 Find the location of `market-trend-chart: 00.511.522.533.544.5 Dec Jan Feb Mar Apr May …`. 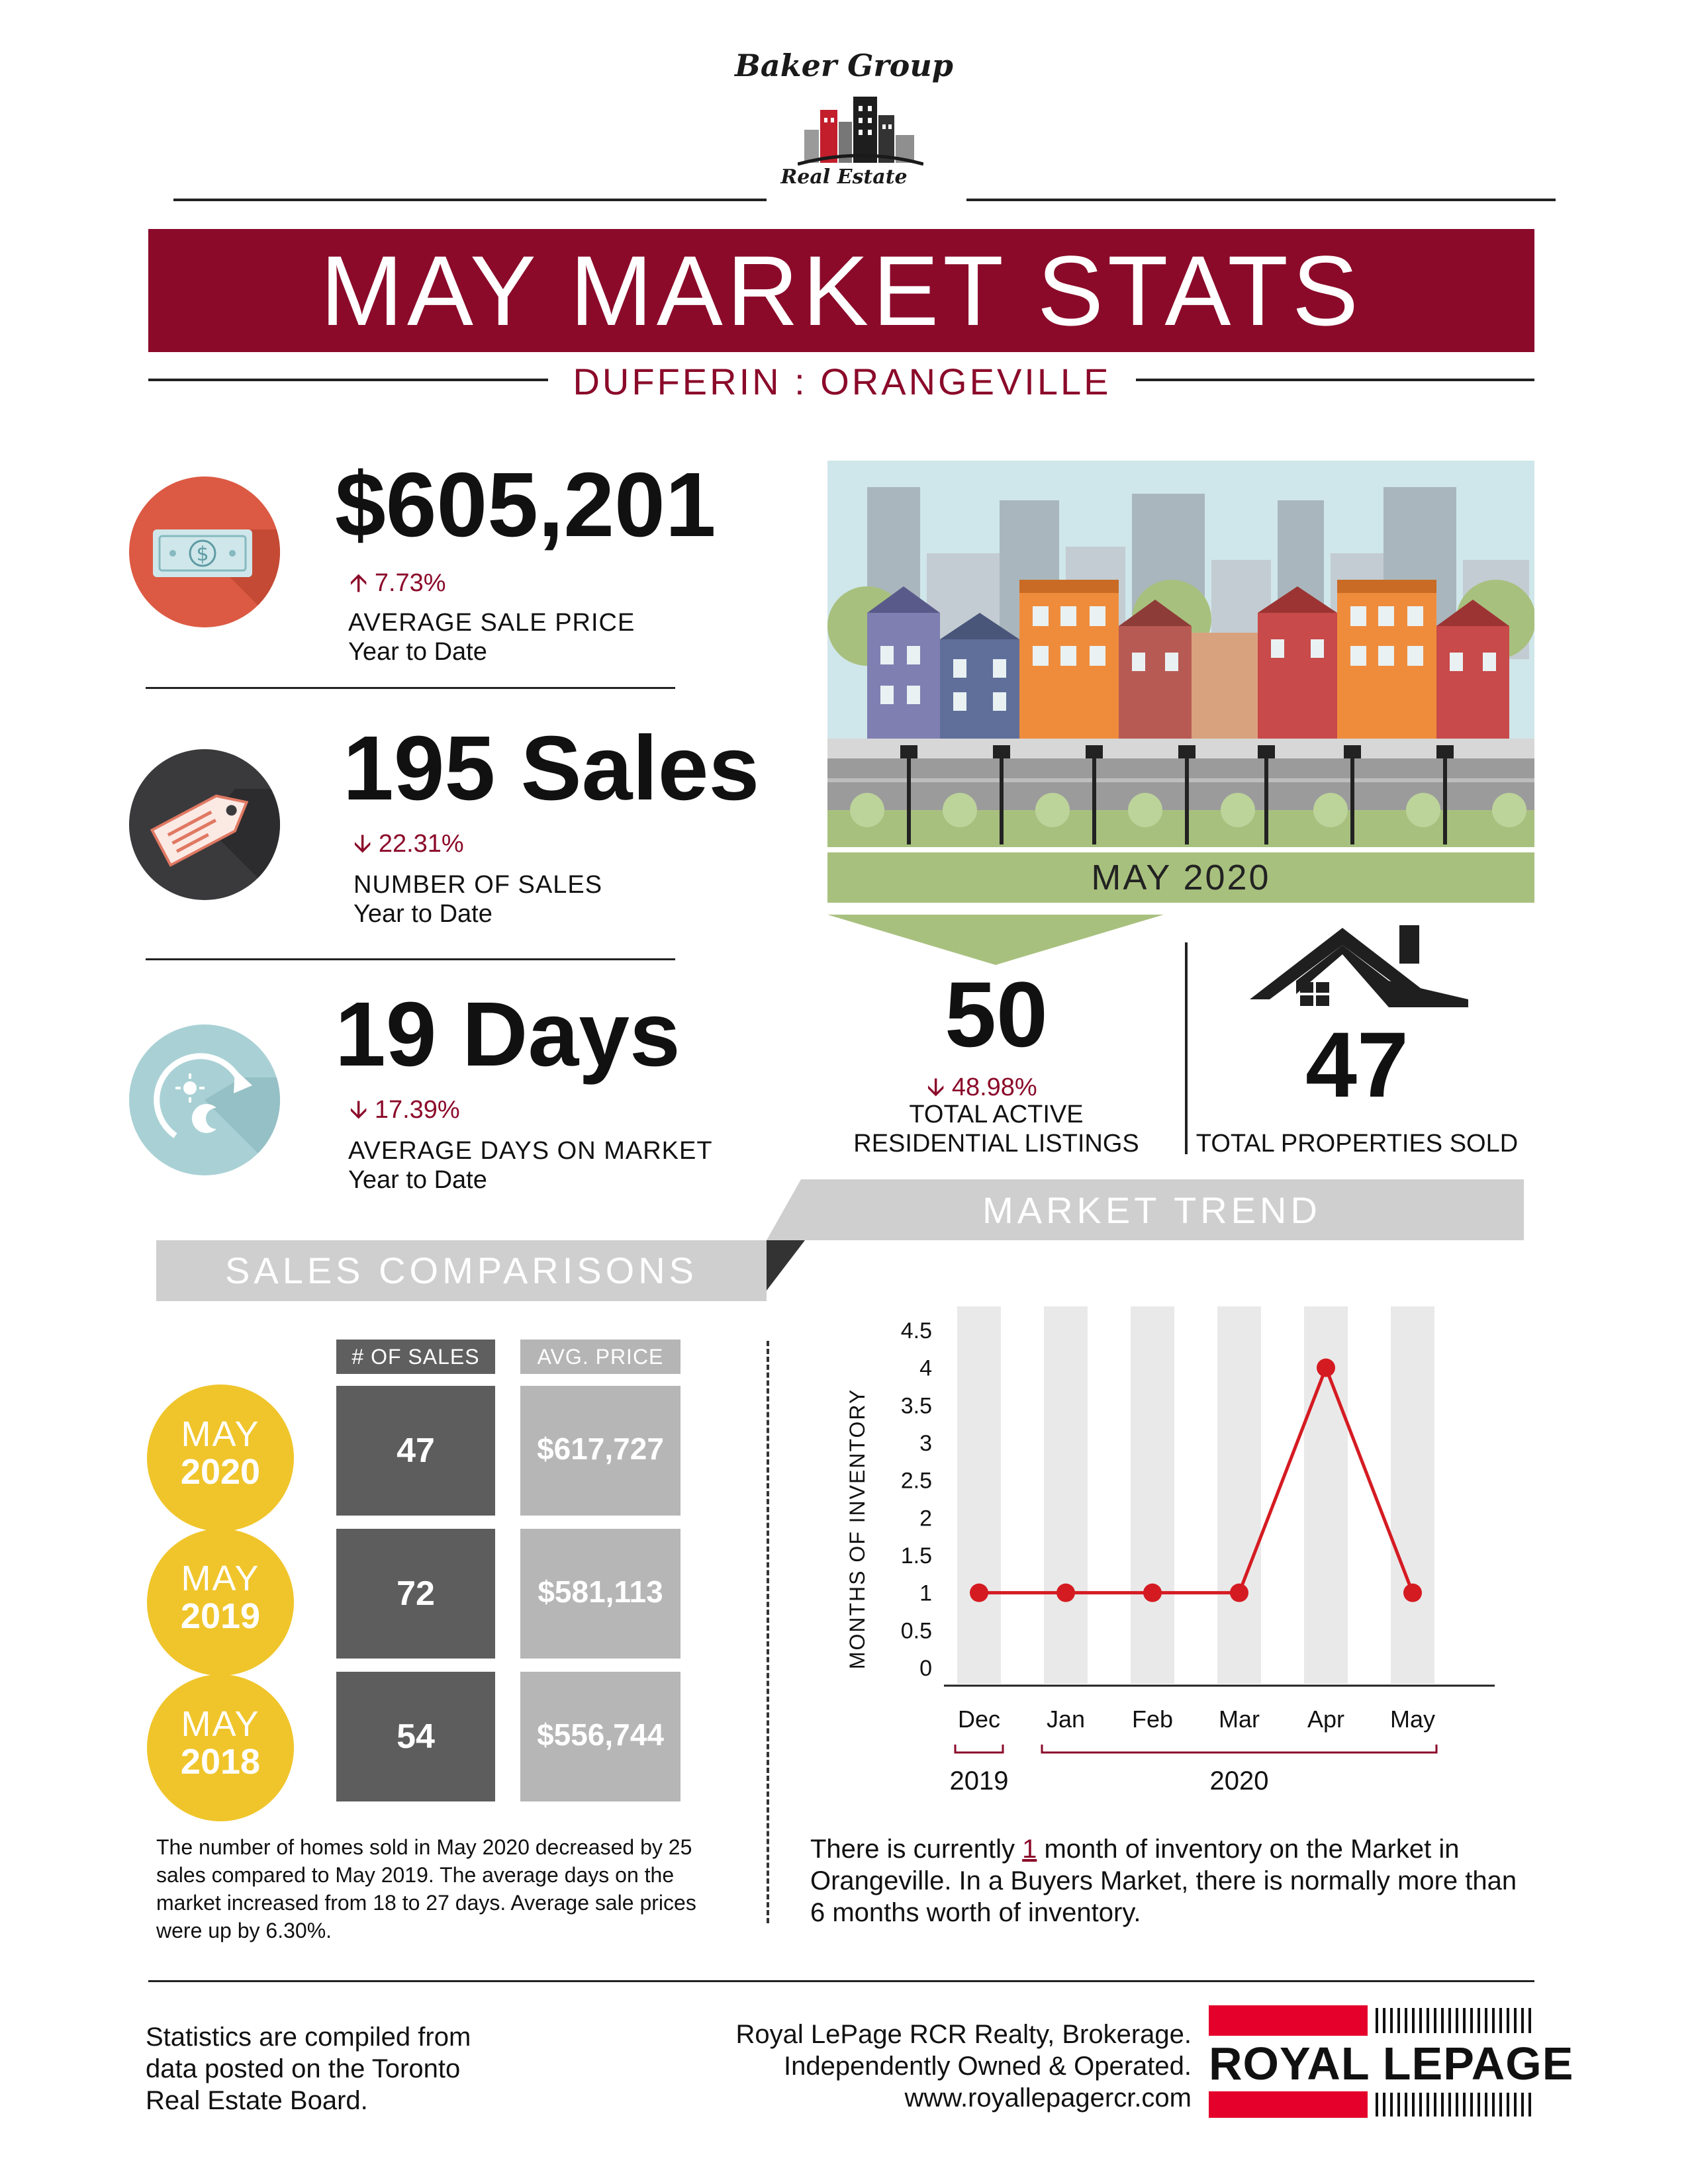

market-trend-chart: 00.511.522.533.544.5 Dec Jan Feb Mar Apr May … is located at coordinates (1170, 1551).